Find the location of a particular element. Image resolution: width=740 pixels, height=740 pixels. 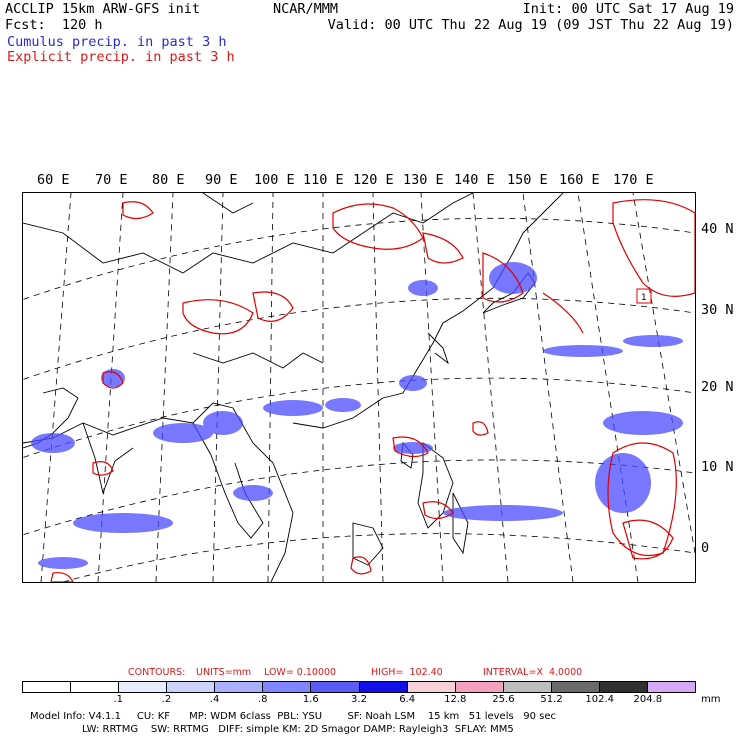

lon-label: 150 E is located at coordinates (527, 180).